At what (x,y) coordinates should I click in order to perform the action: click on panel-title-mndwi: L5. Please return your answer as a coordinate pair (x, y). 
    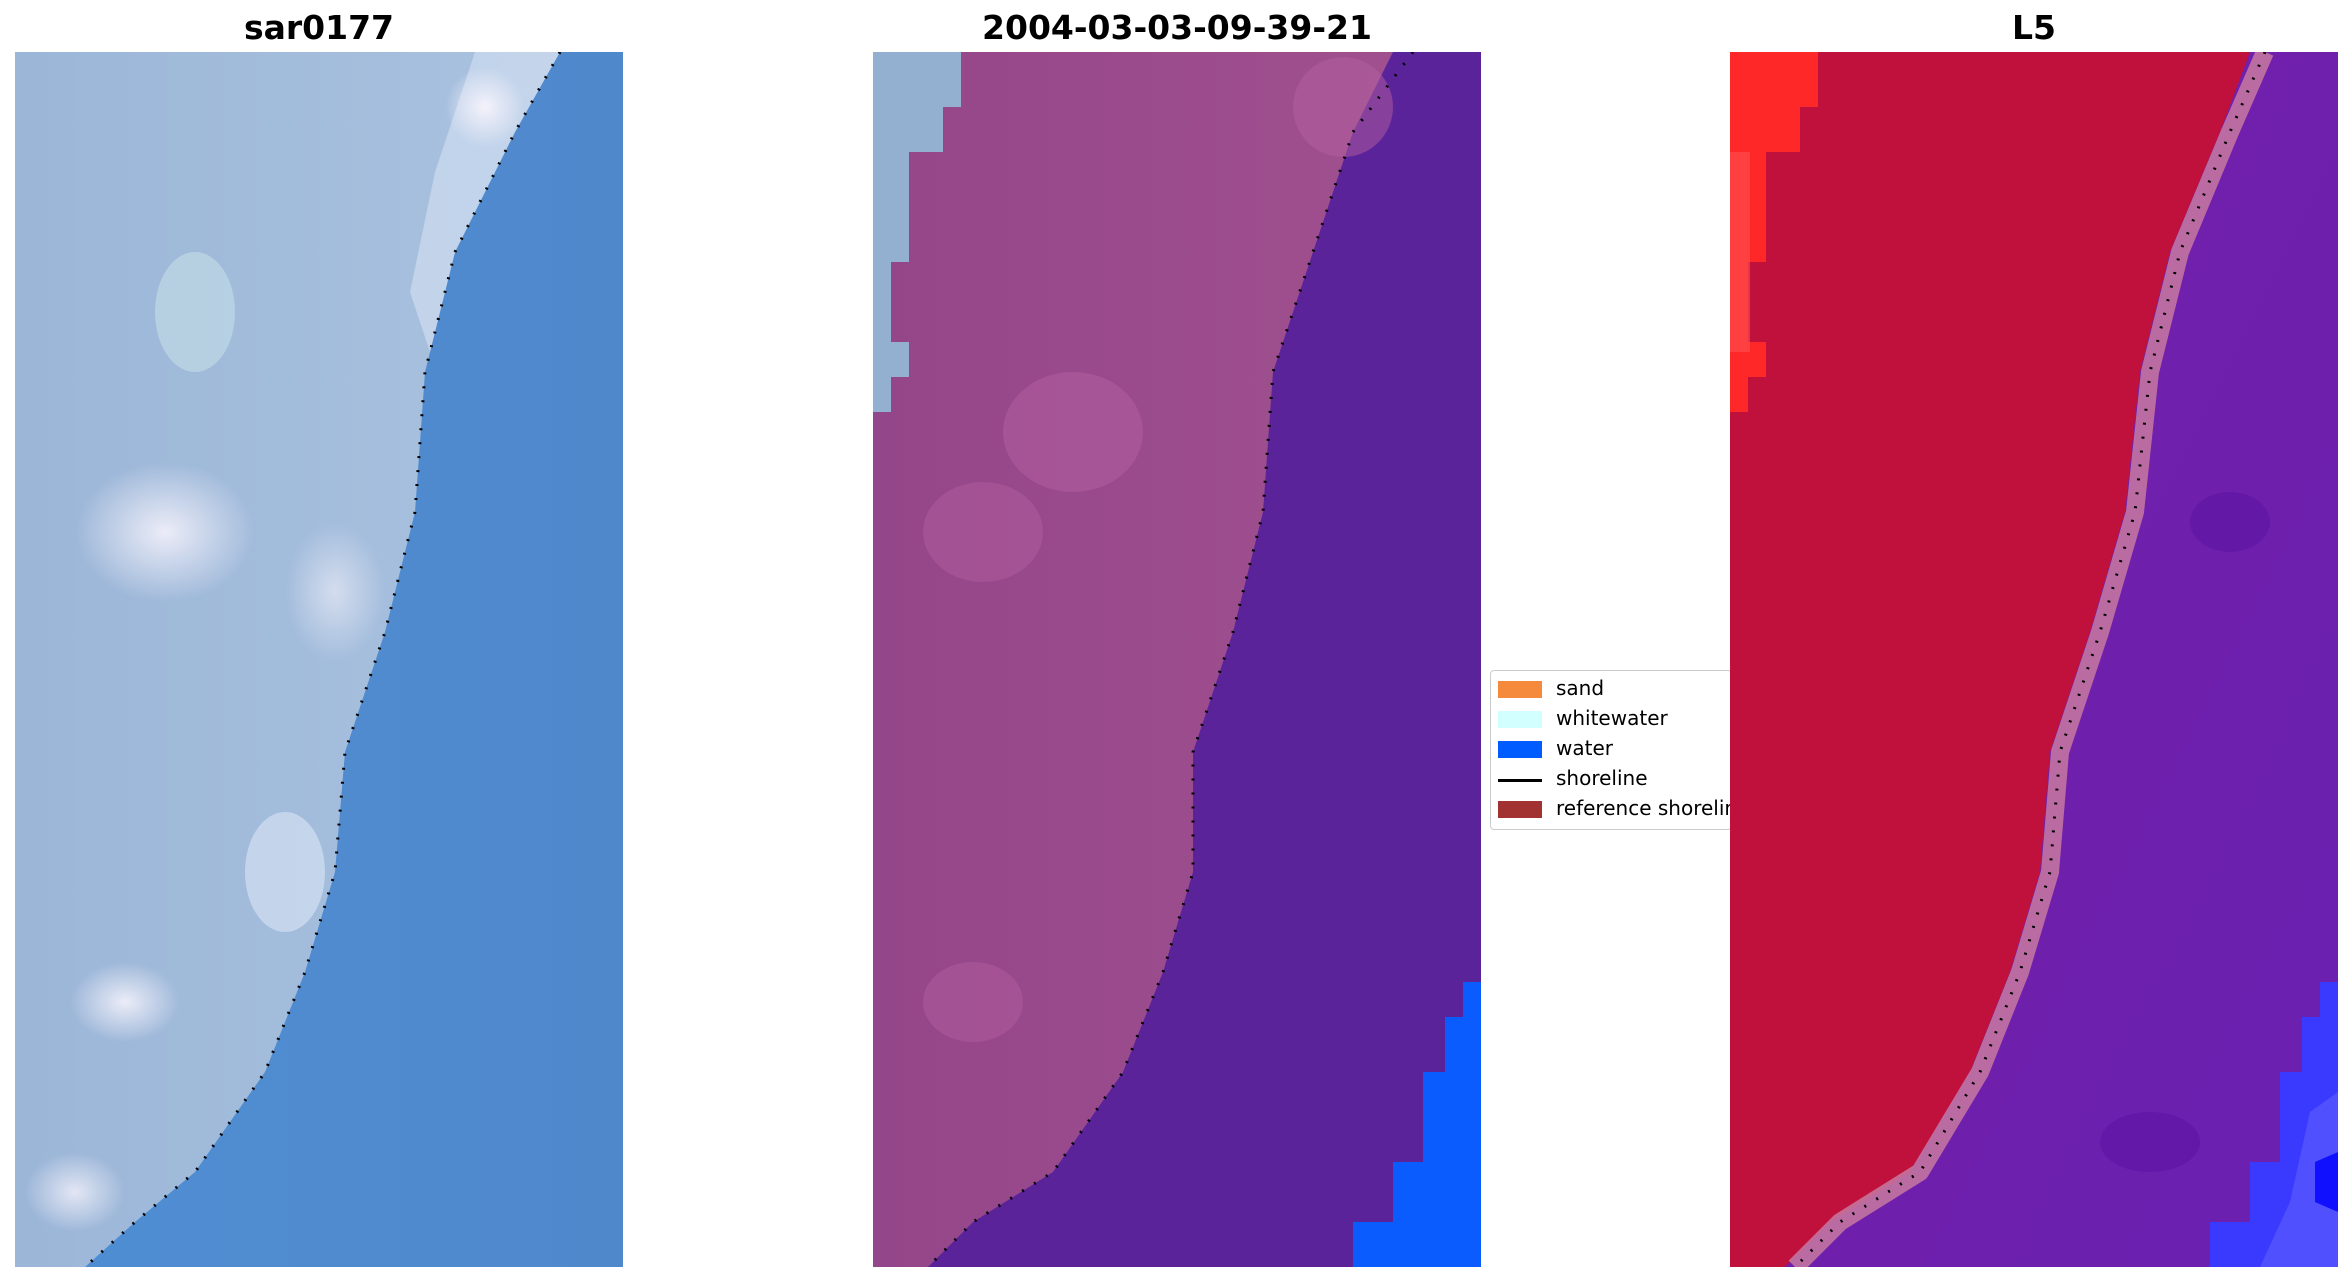
    Looking at the image, I should click on (2034, 27).